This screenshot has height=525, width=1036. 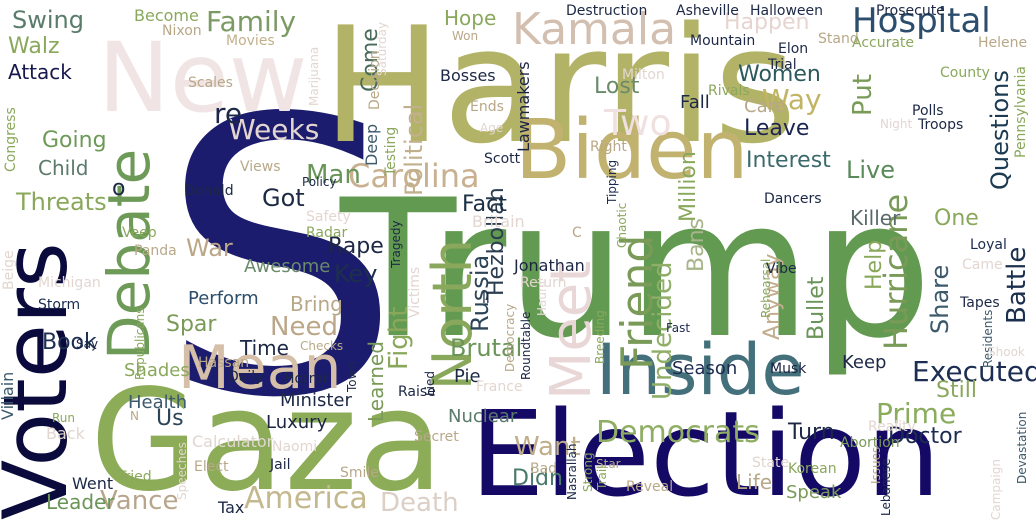 What do you see at coordinates (182, 31) in the screenshot?
I see `cloud-word: Nixon` at bounding box center [182, 31].